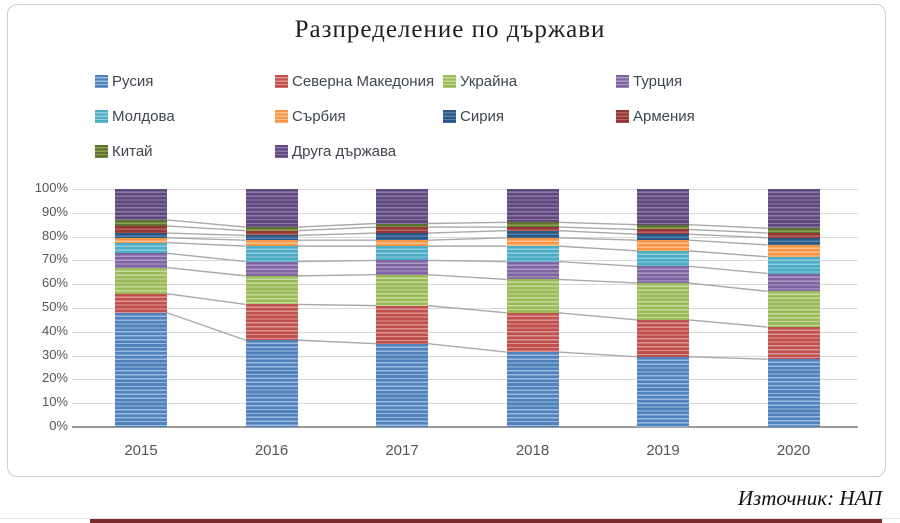 This screenshot has height=523, width=900. I want to click on legend-item-Русия: Русия, so click(124, 81).